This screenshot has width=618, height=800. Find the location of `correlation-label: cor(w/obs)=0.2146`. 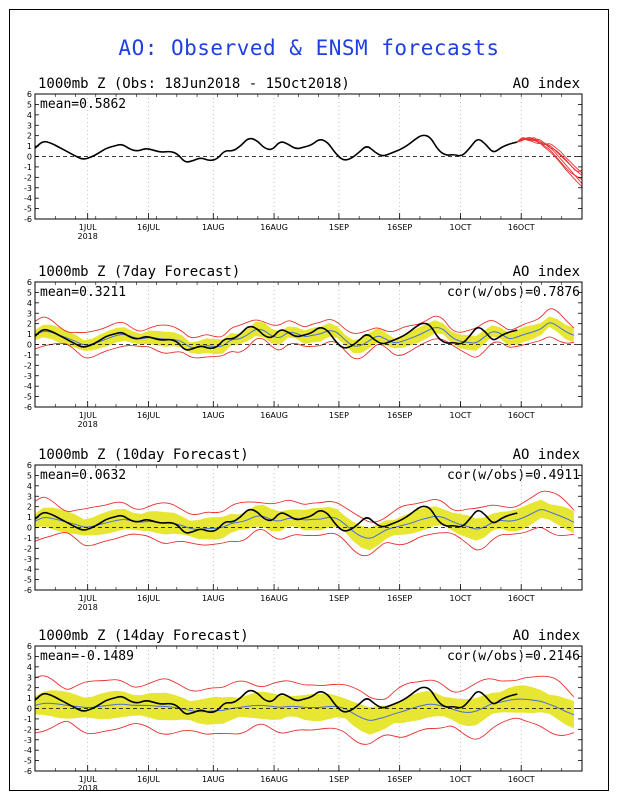

correlation-label: cor(w/obs)=0.2146 is located at coordinates (513, 656).